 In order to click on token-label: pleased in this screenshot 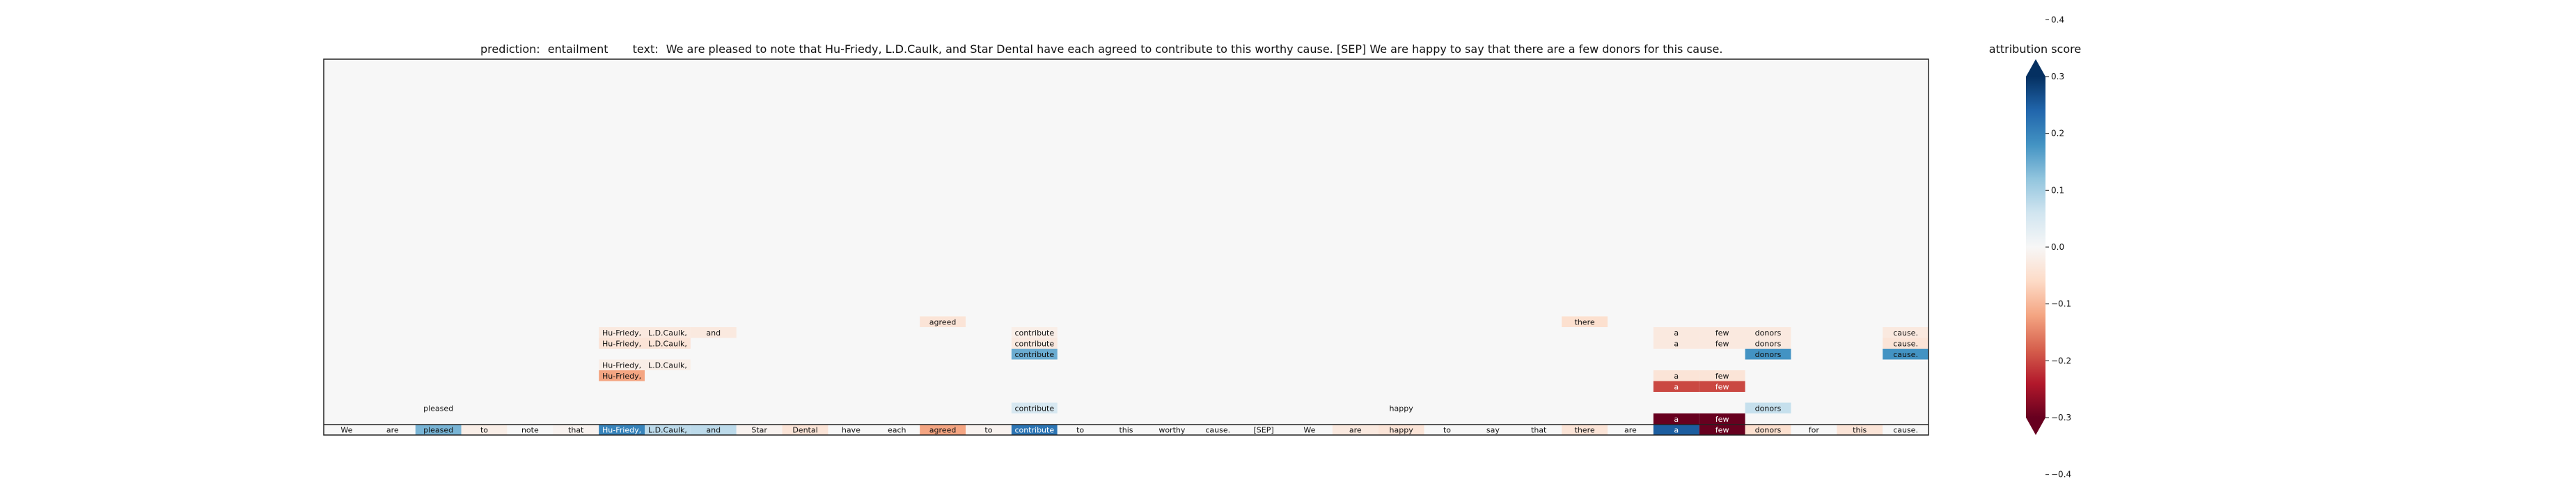, I will do `click(438, 429)`.